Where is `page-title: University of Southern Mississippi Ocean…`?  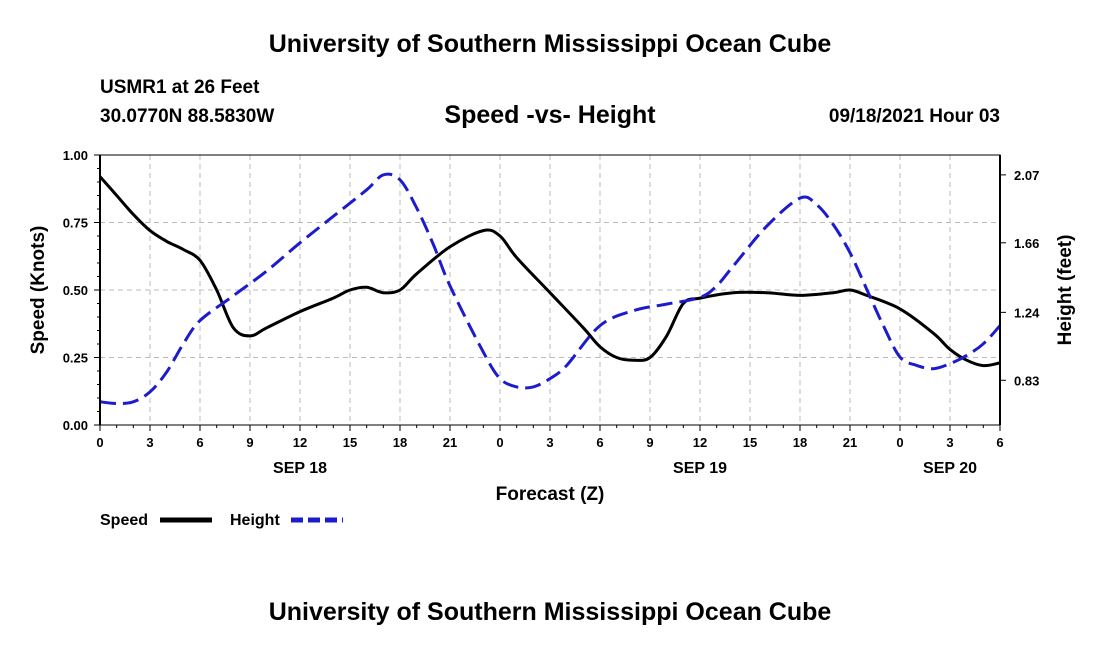
page-title: University of Southern Mississippi Ocean… is located at coordinates (550, 44).